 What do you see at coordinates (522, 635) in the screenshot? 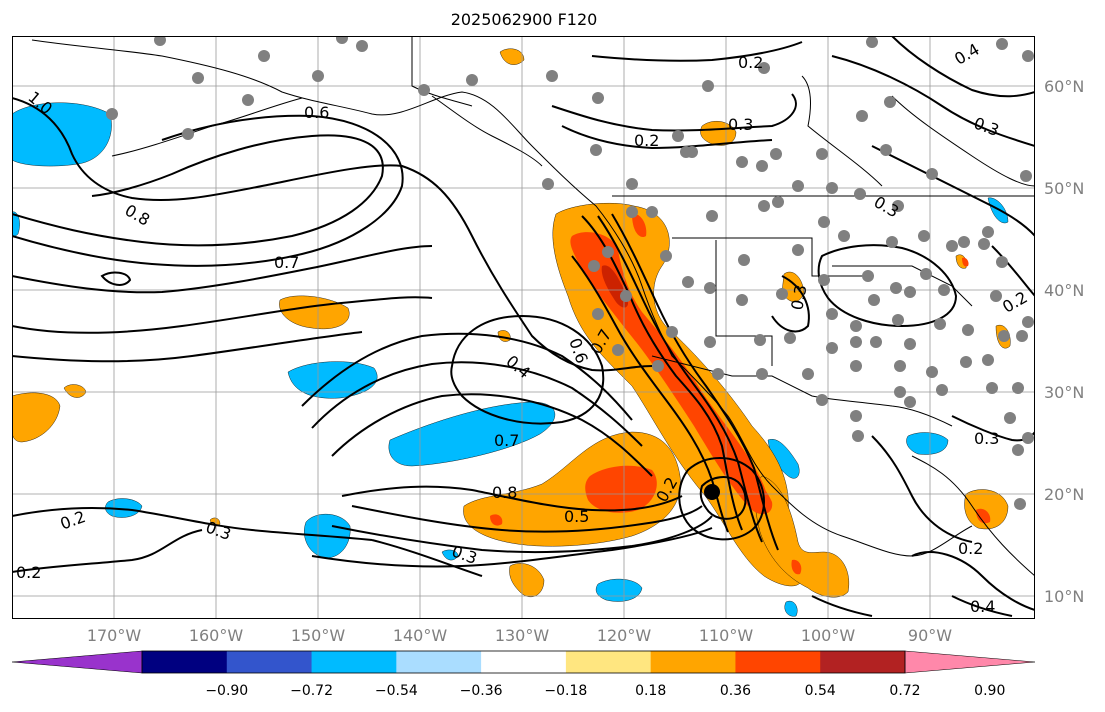
I see `lon-label: 130°W` at bounding box center [522, 635].